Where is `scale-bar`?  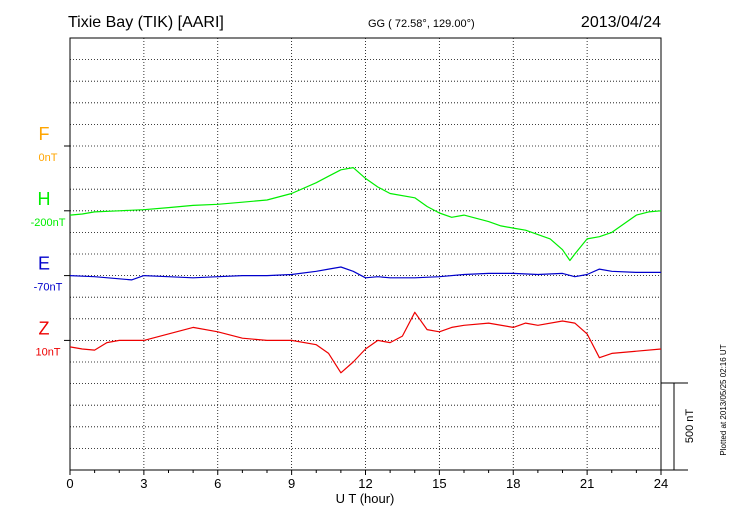
scale-bar is located at coordinates (674, 426).